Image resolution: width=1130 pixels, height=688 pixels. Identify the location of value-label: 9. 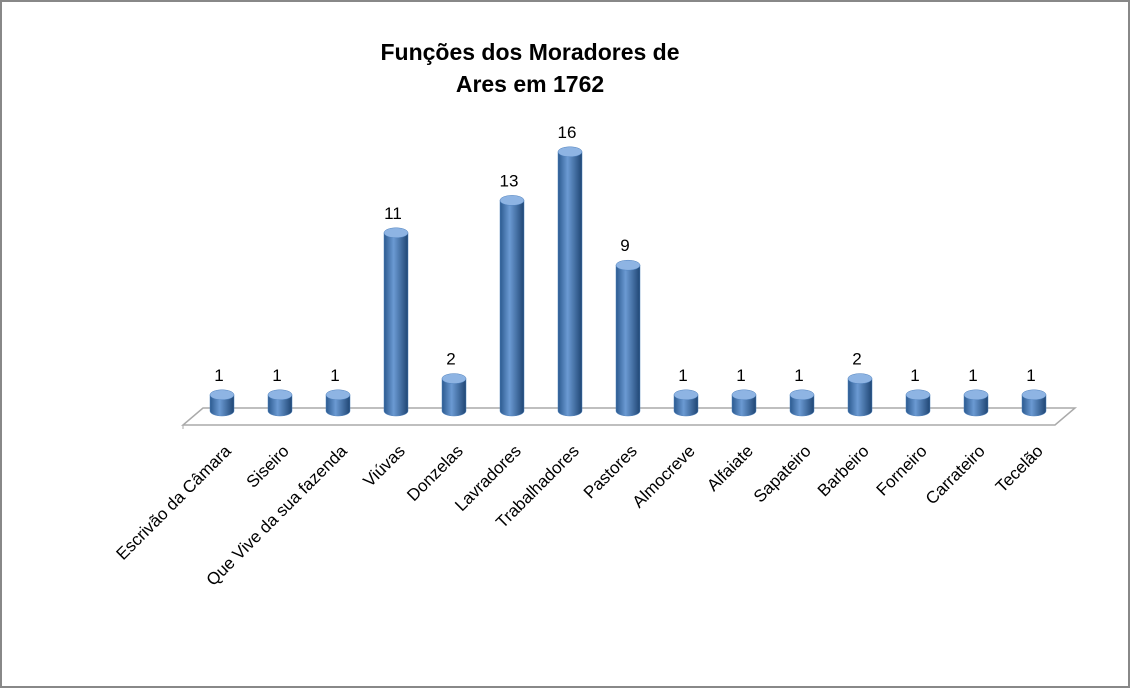
(624, 245).